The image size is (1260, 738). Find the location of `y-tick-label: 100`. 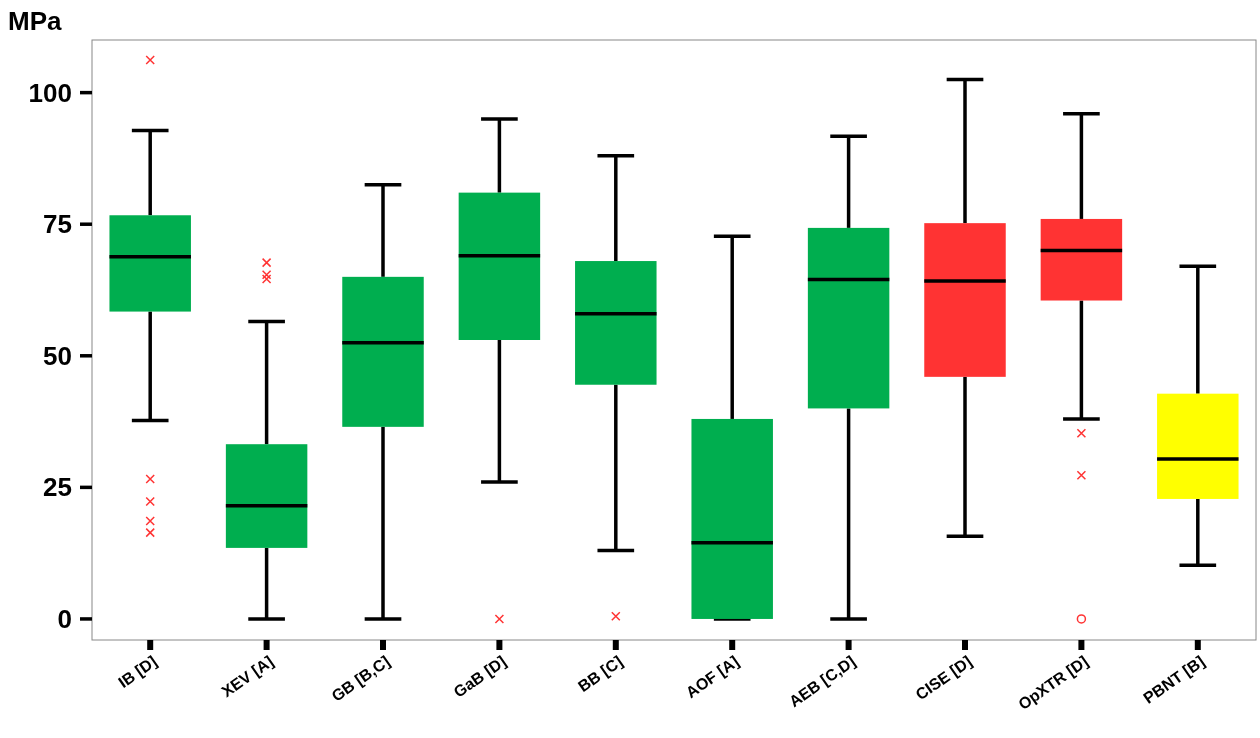

y-tick-label: 100 is located at coordinates (50, 92).